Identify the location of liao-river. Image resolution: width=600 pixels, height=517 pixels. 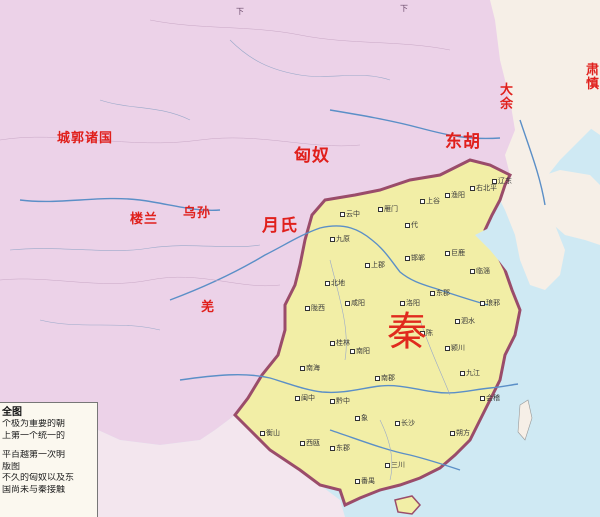
(532, 162).